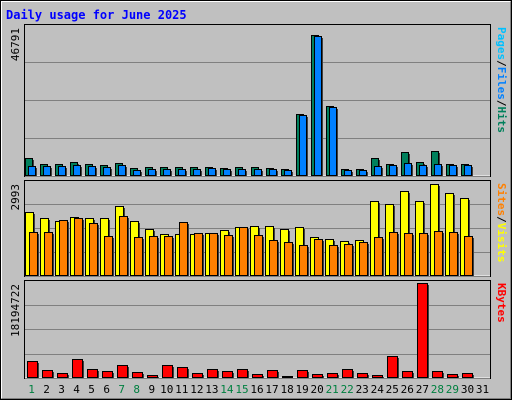 This screenshot has width=512, height=400. What do you see at coordinates (501, 199) in the screenshot?
I see `legend-sites: Sites` at bounding box center [501, 199].